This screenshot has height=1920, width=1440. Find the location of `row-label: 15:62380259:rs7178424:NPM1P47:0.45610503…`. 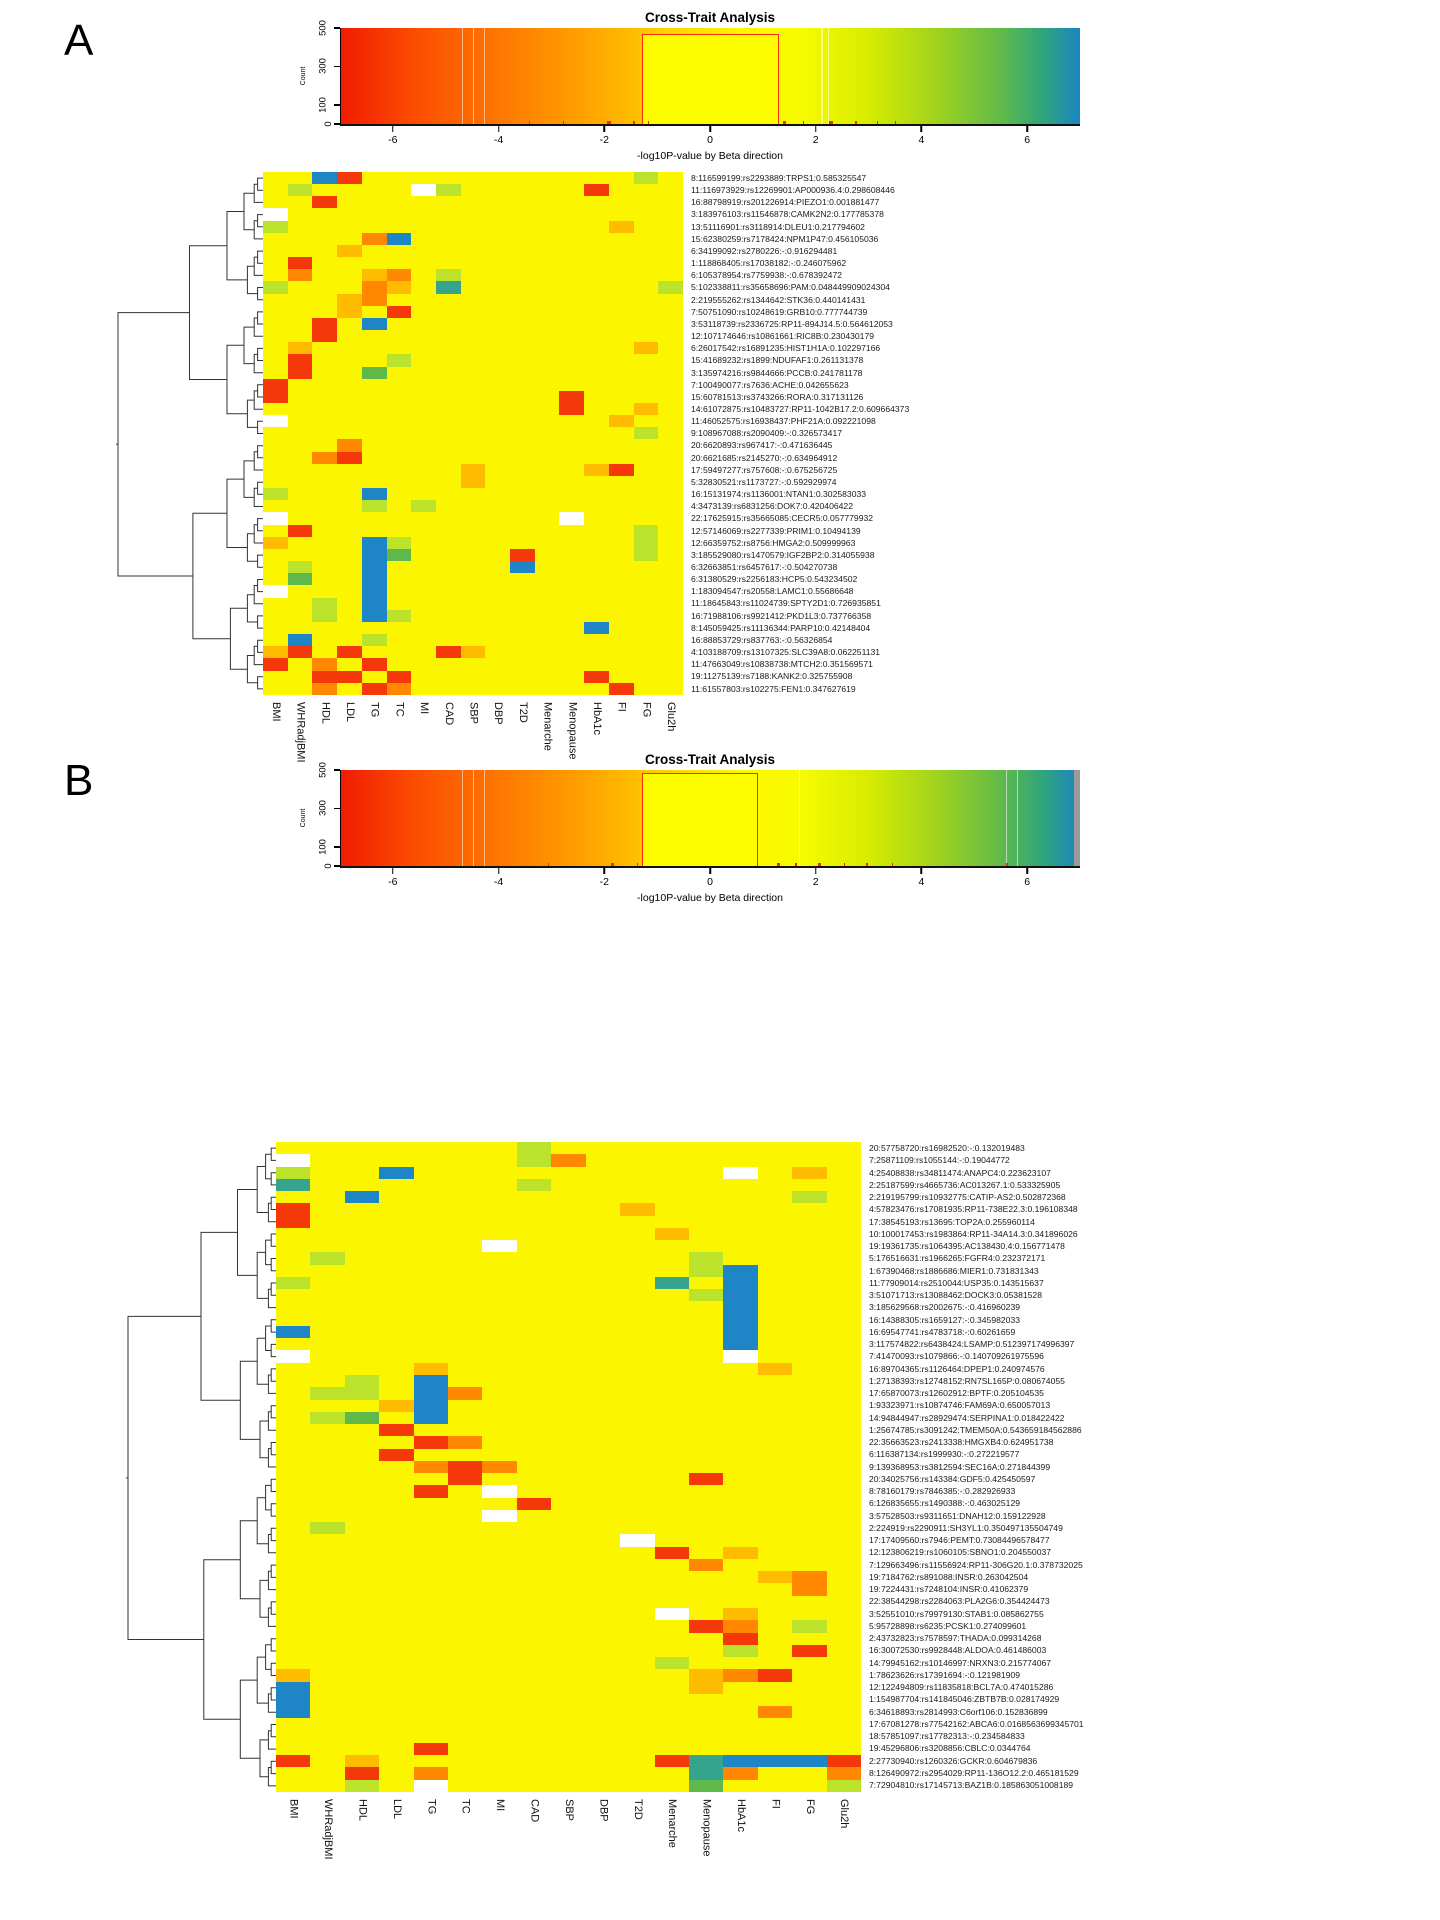

row-label: 15:62380259:rs7178424:NPM1P47:0.45610503… is located at coordinates (785, 238).